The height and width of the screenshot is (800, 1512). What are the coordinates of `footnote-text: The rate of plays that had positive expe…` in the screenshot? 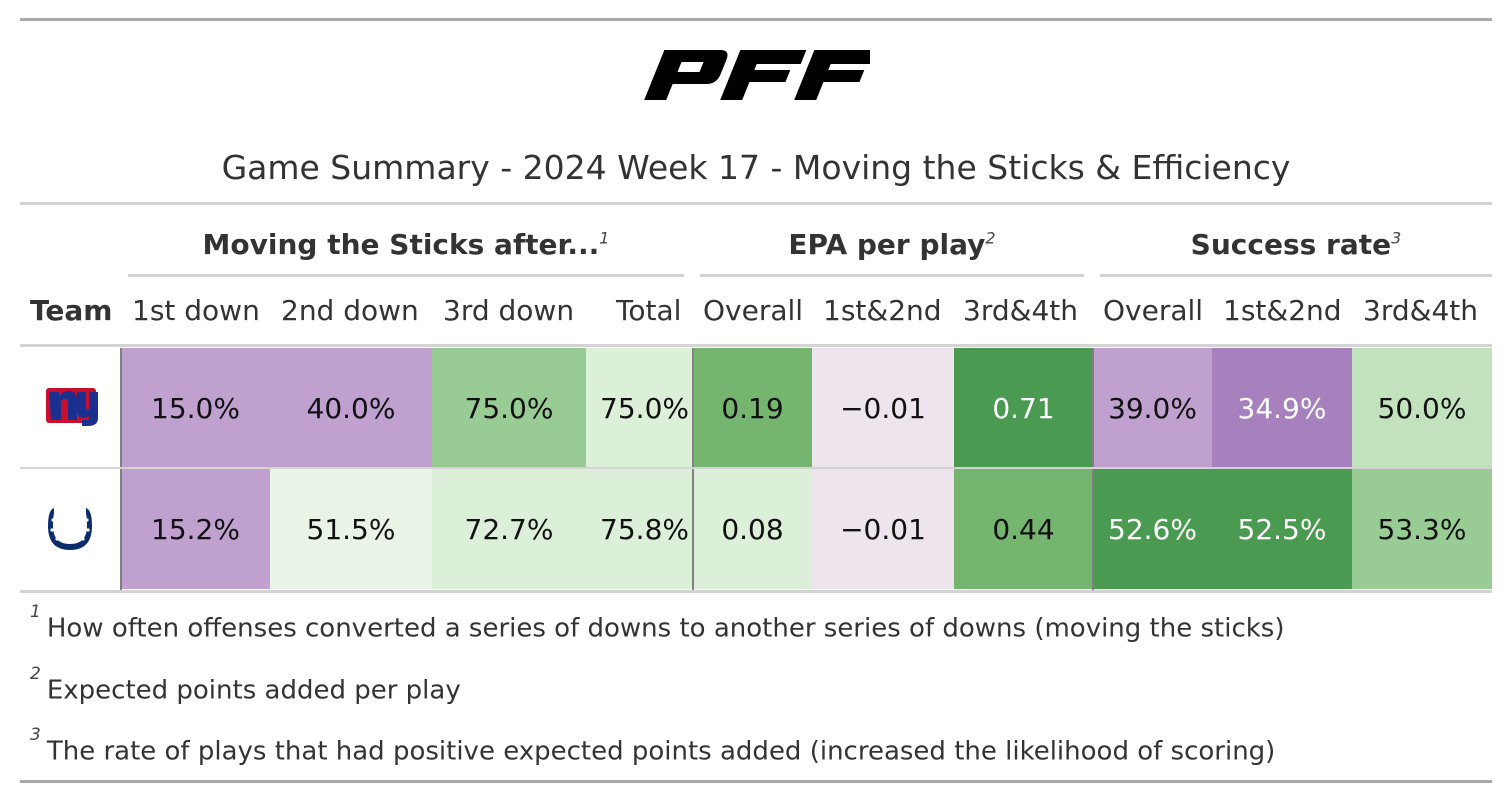 It's located at (661, 751).